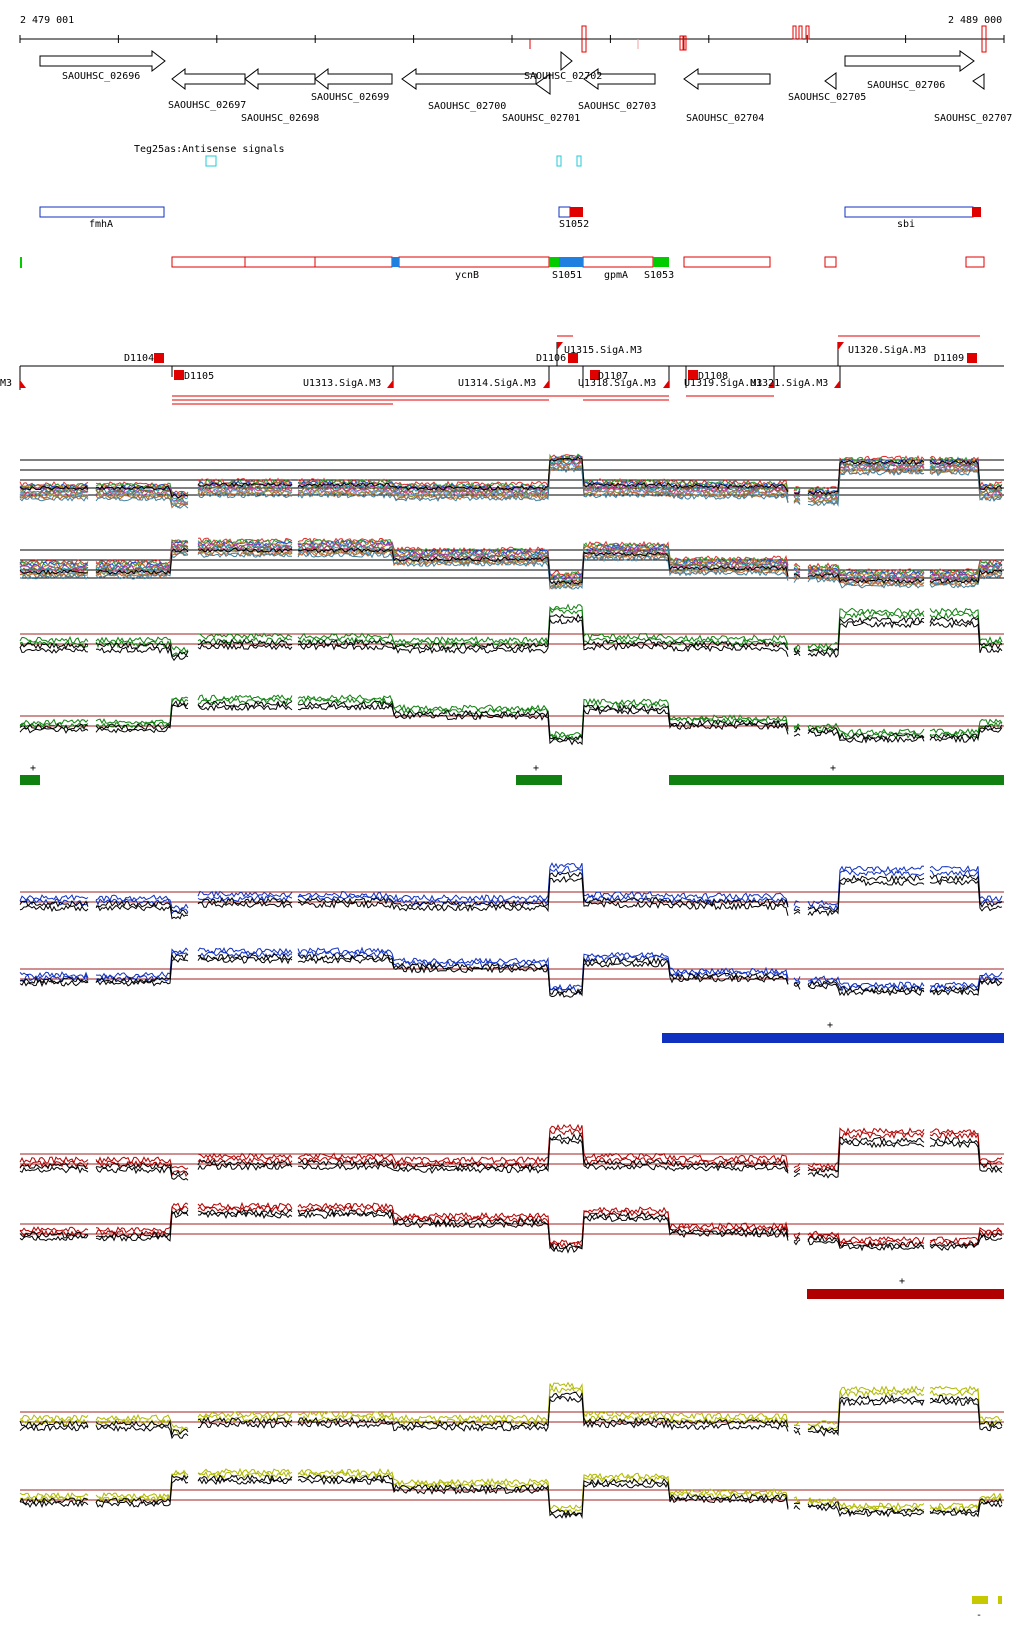  I want to click on promoter-label: U1314.SigA.M3, so click(497, 383).